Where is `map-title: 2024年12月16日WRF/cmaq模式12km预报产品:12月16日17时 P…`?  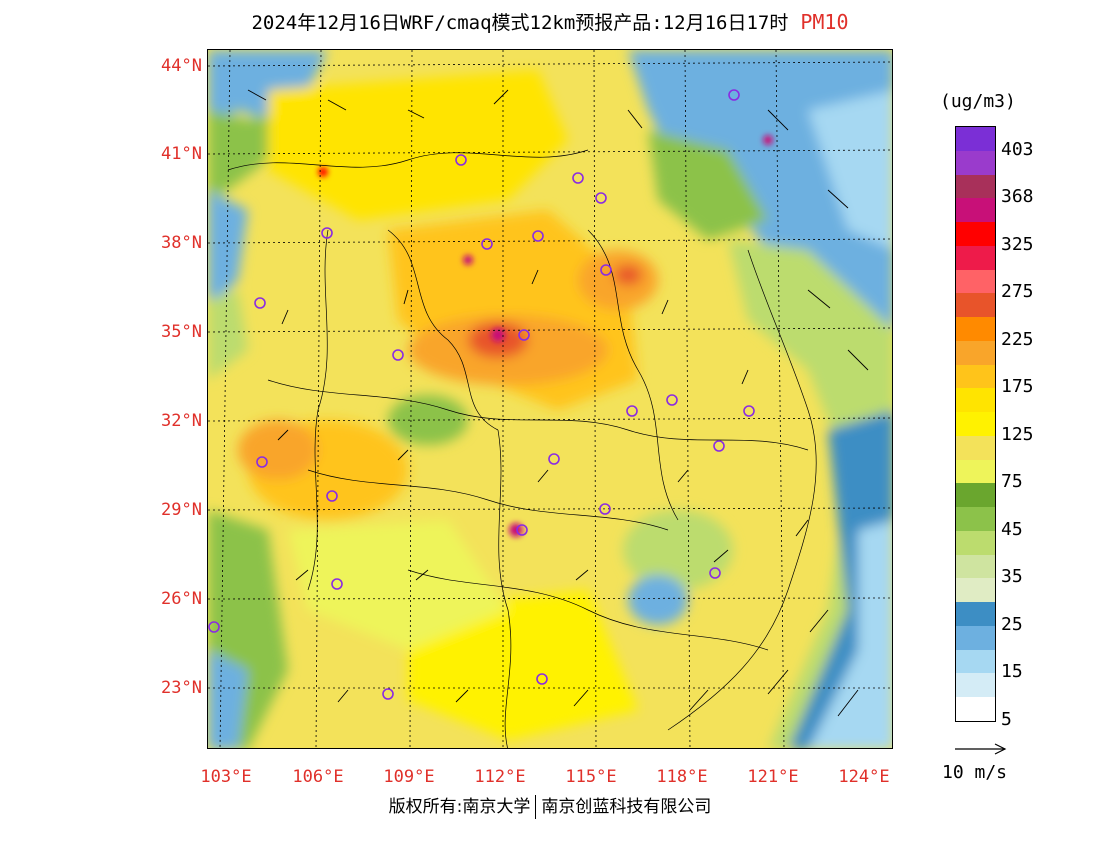 map-title: 2024年12月16日WRF/cmaq模式12km预报产品:12月16日17时 P… is located at coordinates (550, 21).